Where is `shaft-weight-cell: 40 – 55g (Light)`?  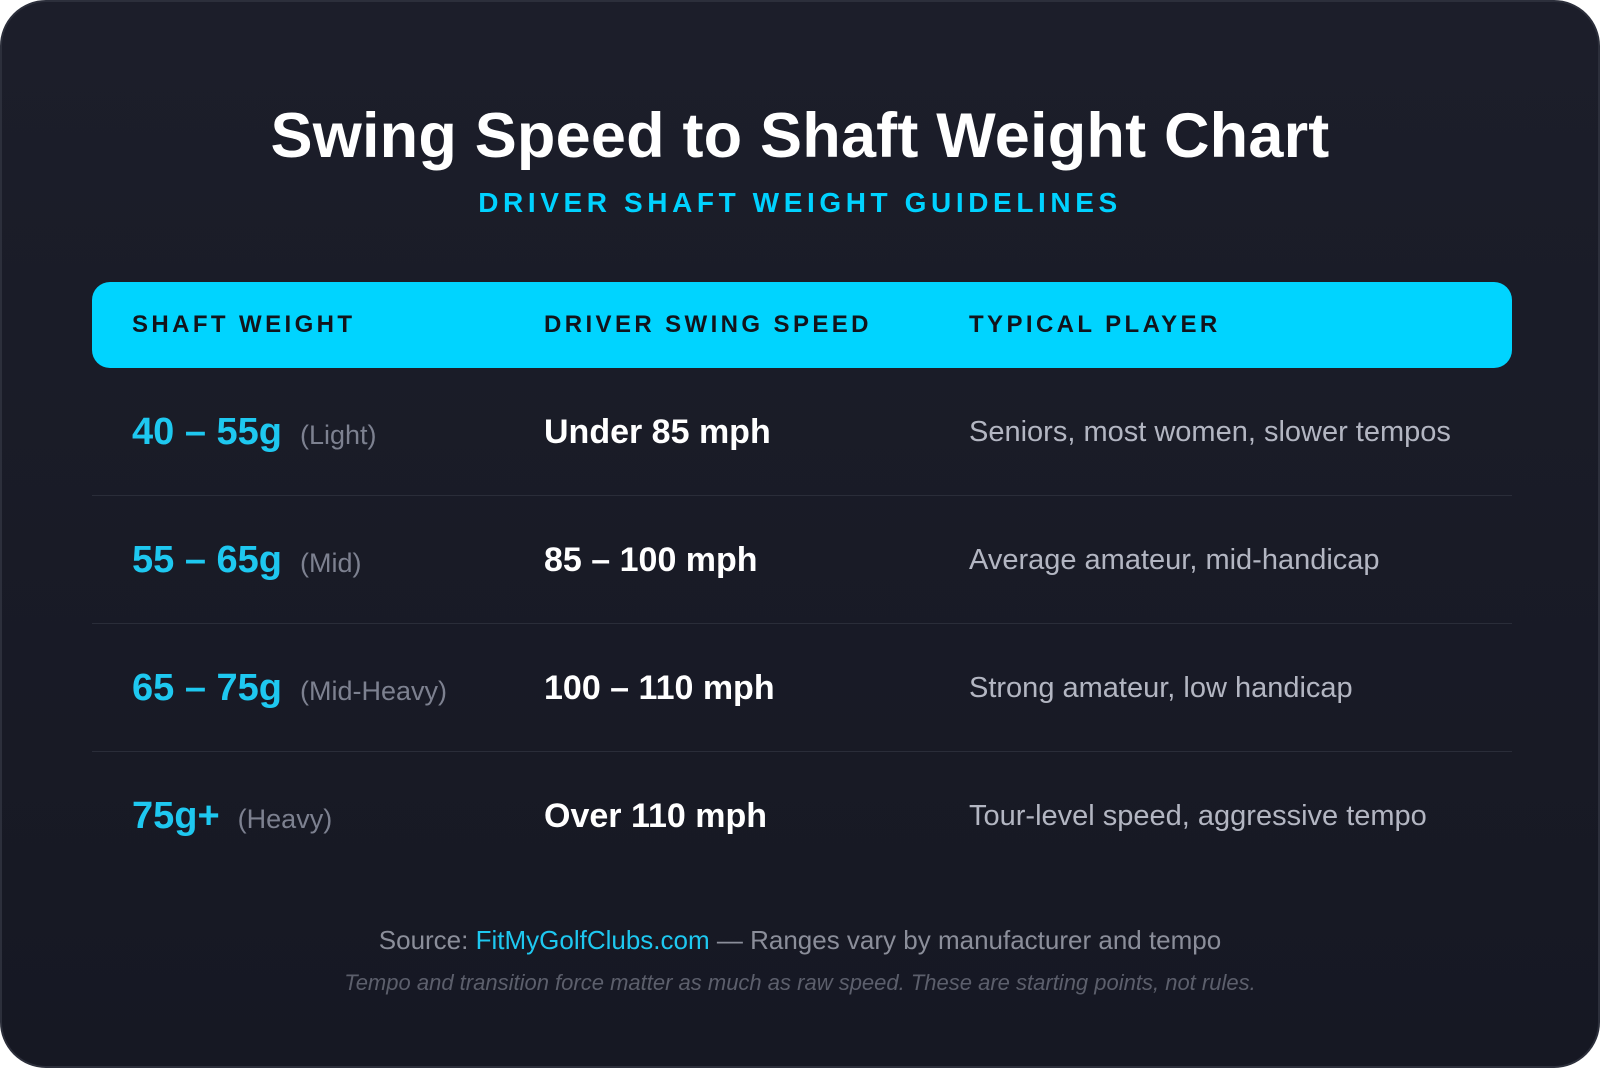 shaft-weight-cell: 40 – 55g (Light) is located at coordinates (254, 436).